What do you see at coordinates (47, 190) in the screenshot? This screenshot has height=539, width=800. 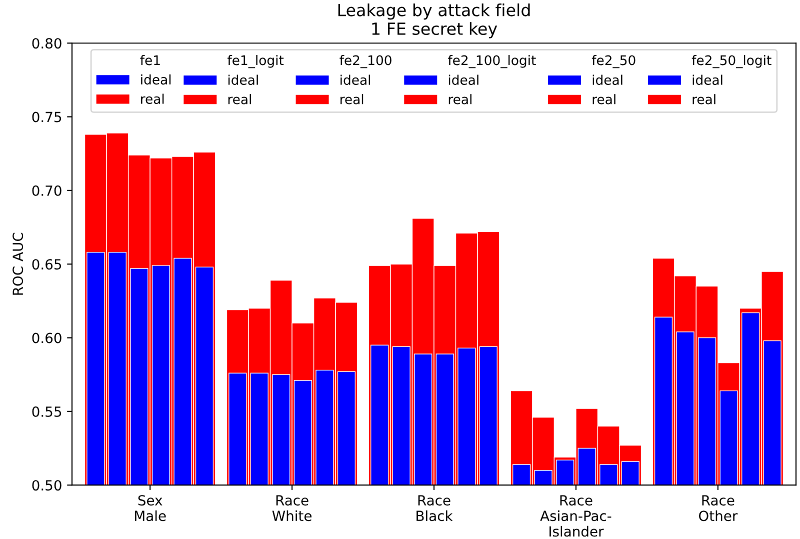 I see `y-tick-label: 0.70` at bounding box center [47, 190].